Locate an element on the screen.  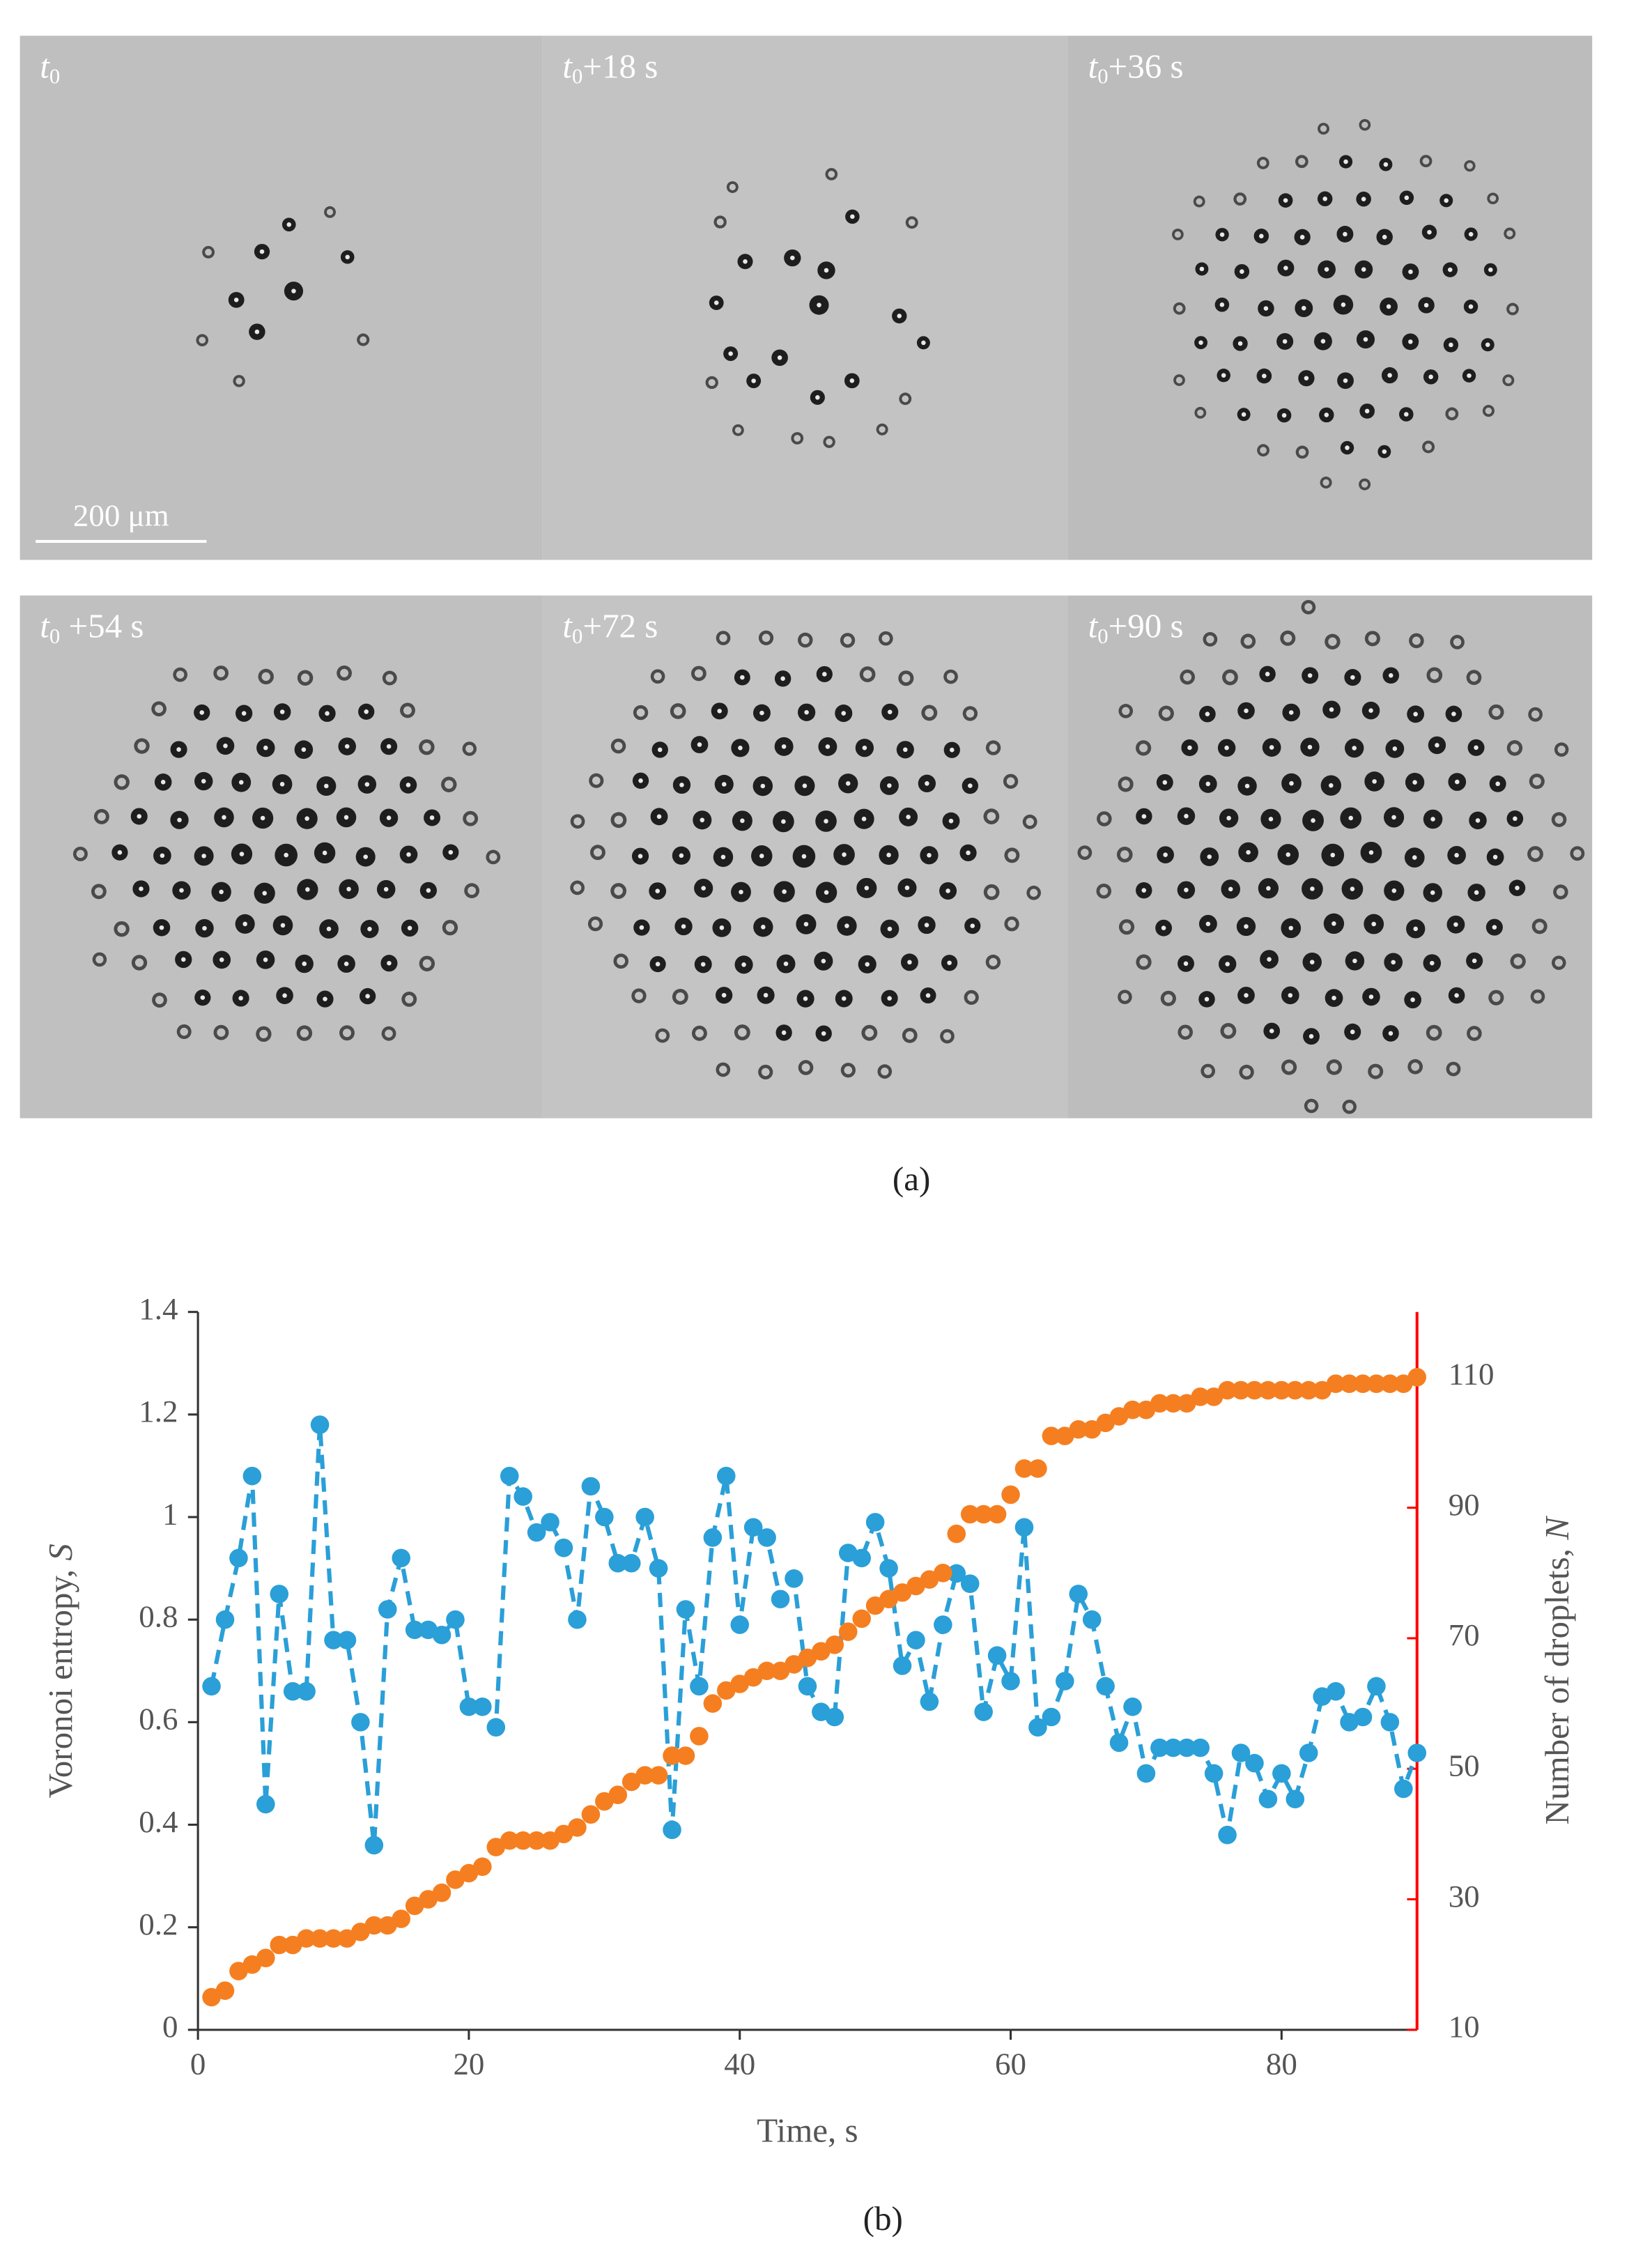
y2-axis-label: Number of droplets, N is located at coordinates (1557, 1671).